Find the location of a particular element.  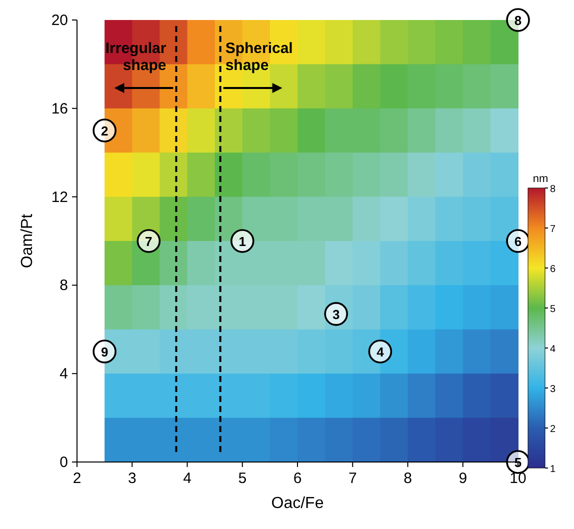

x-tick-label: 7 is located at coordinates (352, 478).